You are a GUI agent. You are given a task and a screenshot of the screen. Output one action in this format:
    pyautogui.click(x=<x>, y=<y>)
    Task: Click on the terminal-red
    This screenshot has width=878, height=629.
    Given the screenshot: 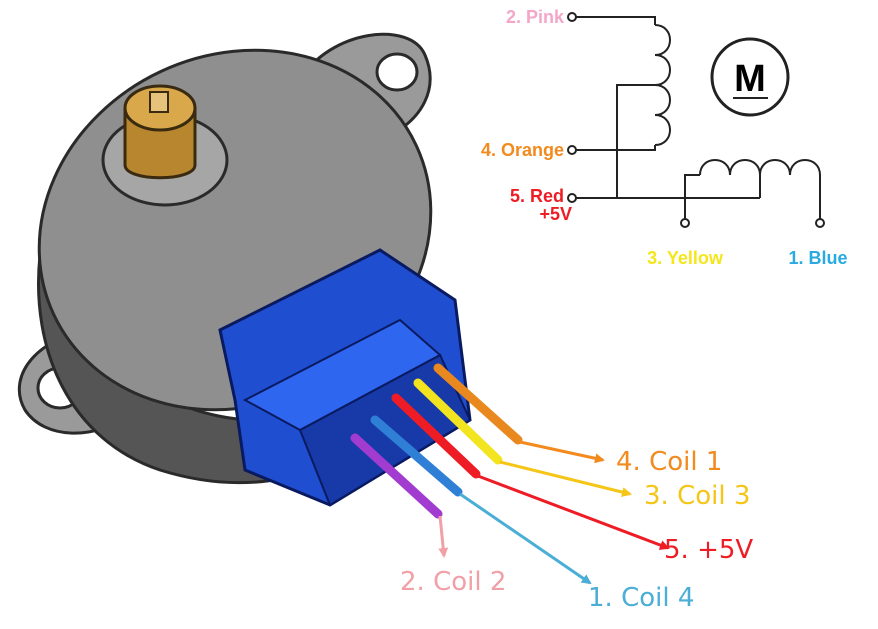 What is the action you would take?
    pyautogui.click(x=572, y=198)
    